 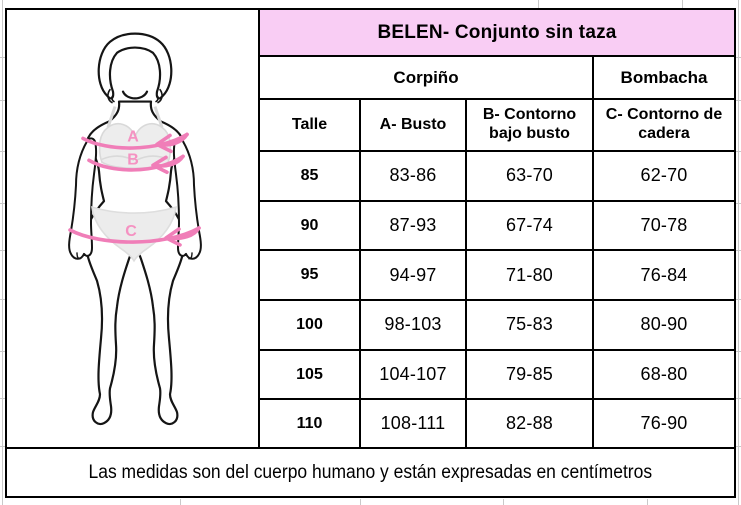 I want to click on cell-busto: 94-97, so click(x=413, y=275).